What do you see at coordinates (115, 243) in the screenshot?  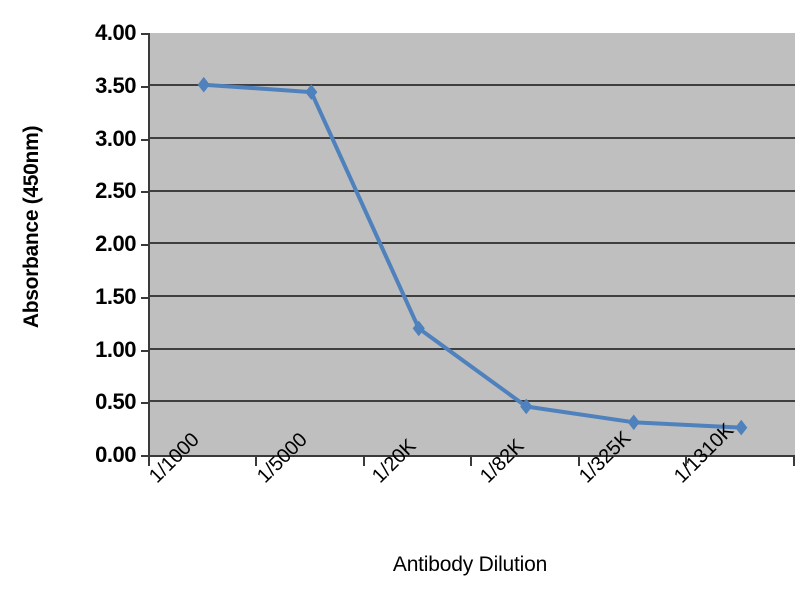 I see `y-tick-label: 2.00` at bounding box center [115, 243].